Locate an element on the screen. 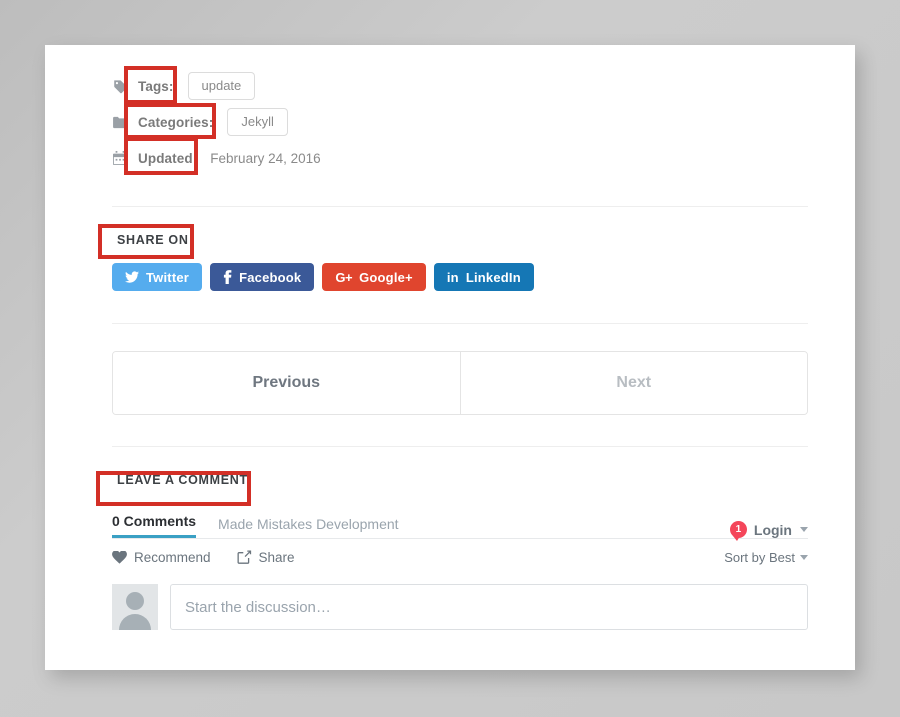 The height and width of the screenshot is (717, 900). share-button-twitter: Twitter is located at coordinates (157, 277).